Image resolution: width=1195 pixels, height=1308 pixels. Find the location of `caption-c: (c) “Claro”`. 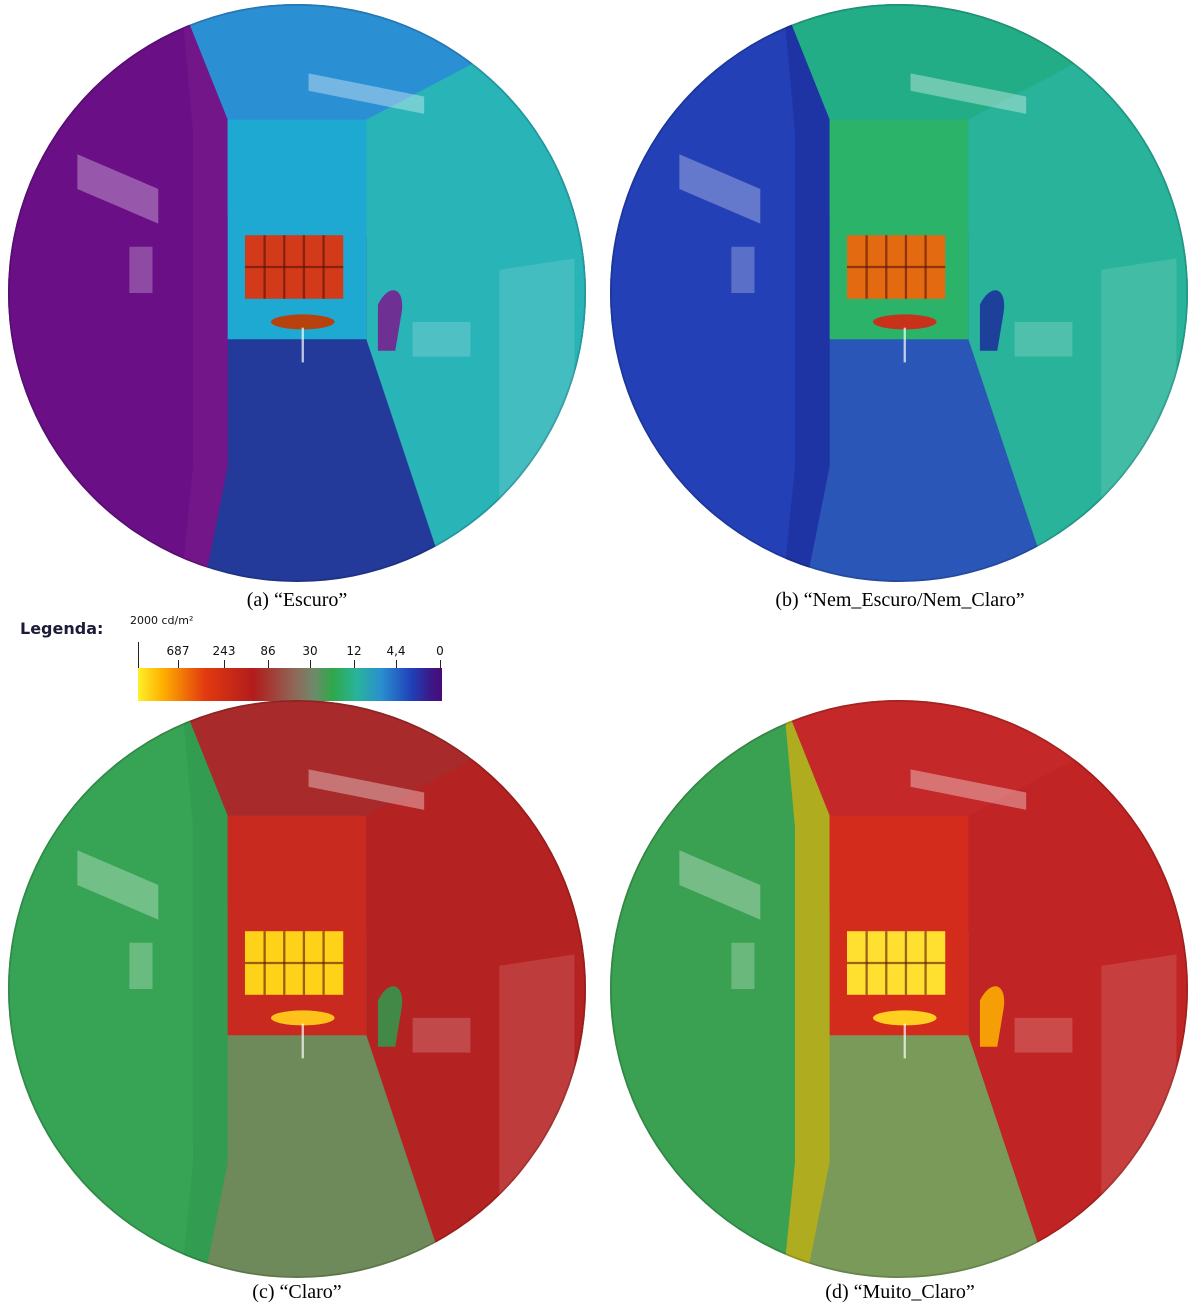

caption-c: (c) “Claro” is located at coordinates (297, 1292).